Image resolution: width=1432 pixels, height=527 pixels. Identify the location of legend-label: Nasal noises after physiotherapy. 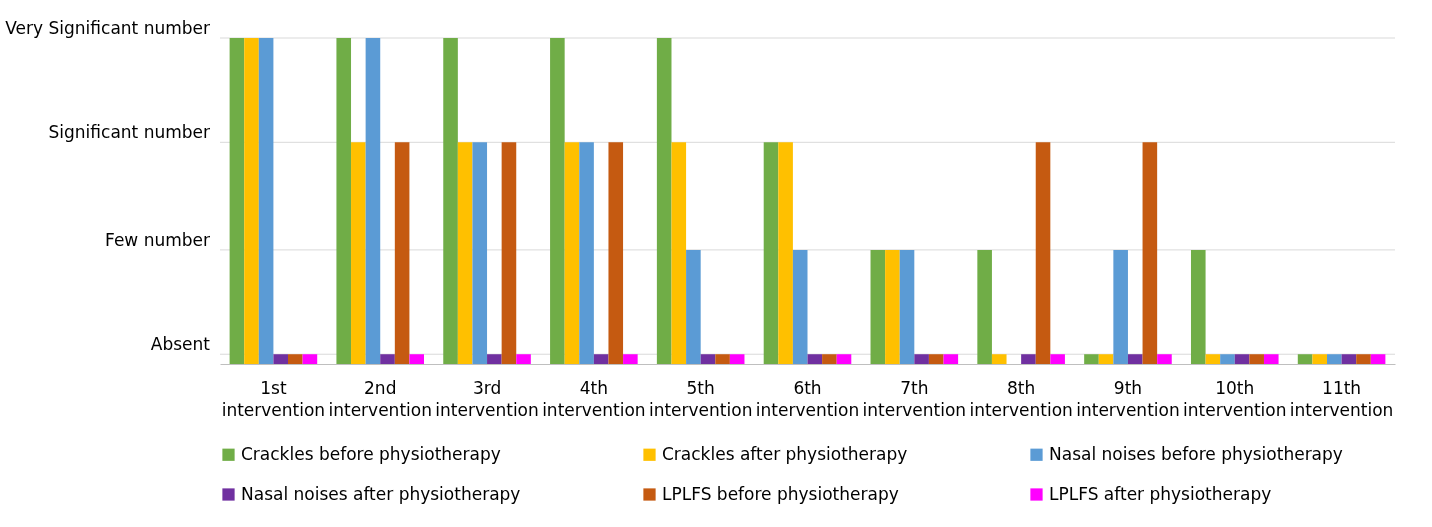
(381, 493).